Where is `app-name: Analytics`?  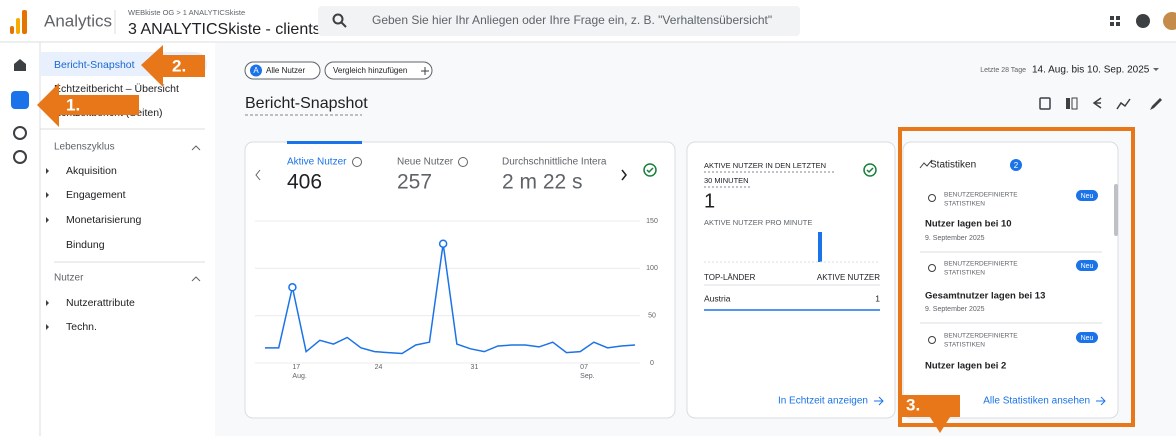 app-name: Analytics is located at coordinates (78, 20).